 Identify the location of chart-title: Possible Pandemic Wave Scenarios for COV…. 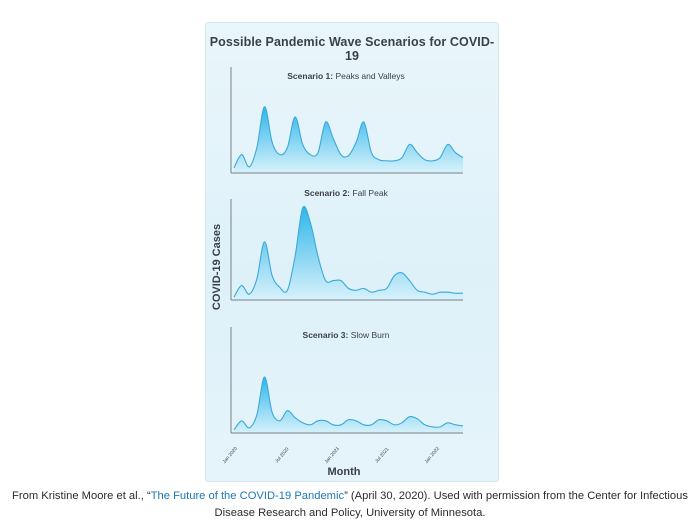
(352, 49).